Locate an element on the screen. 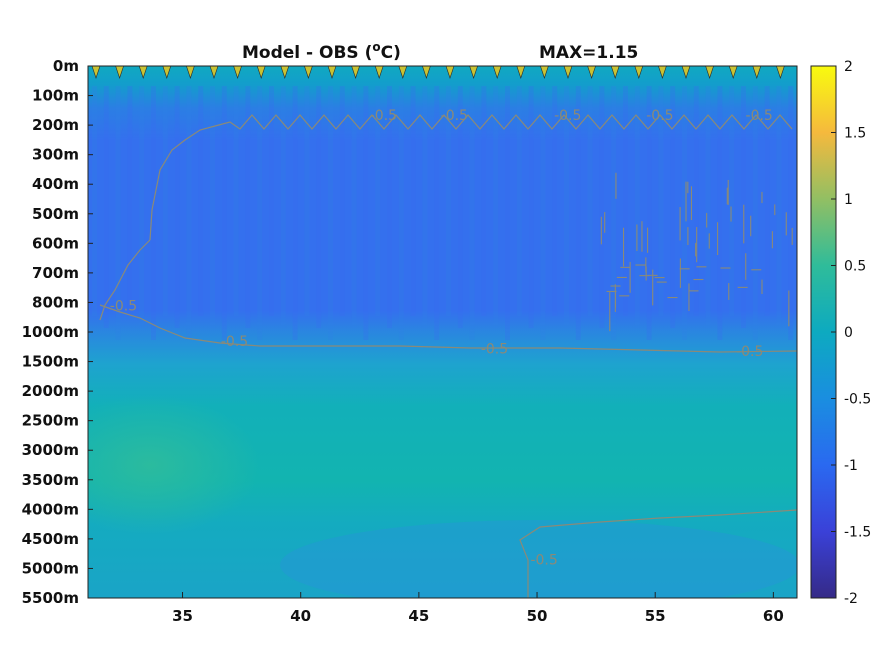 The width and height of the screenshot is (884, 663). x-tick-label: 40 is located at coordinates (300, 616).